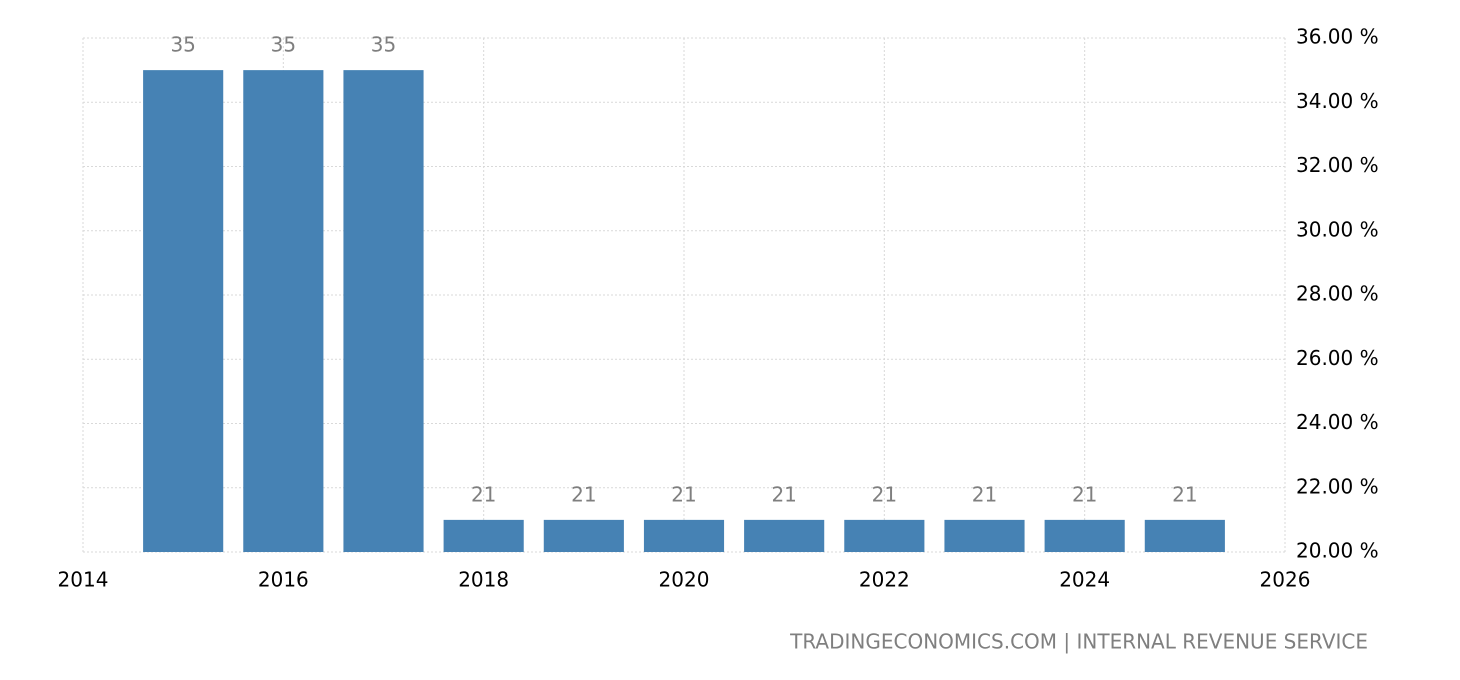 The height and width of the screenshot is (680, 1460). I want to click on x-tick-label: 2022, so click(884, 580).